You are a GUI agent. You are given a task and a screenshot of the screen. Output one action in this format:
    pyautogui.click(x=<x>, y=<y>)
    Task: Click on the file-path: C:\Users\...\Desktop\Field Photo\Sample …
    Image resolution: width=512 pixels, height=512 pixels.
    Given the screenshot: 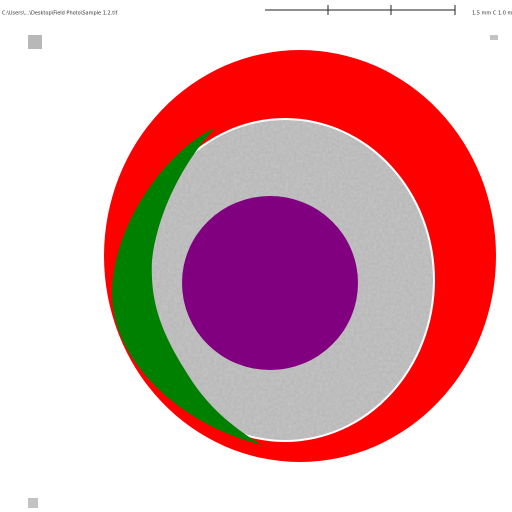 What is the action you would take?
    pyautogui.click(x=60, y=14)
    